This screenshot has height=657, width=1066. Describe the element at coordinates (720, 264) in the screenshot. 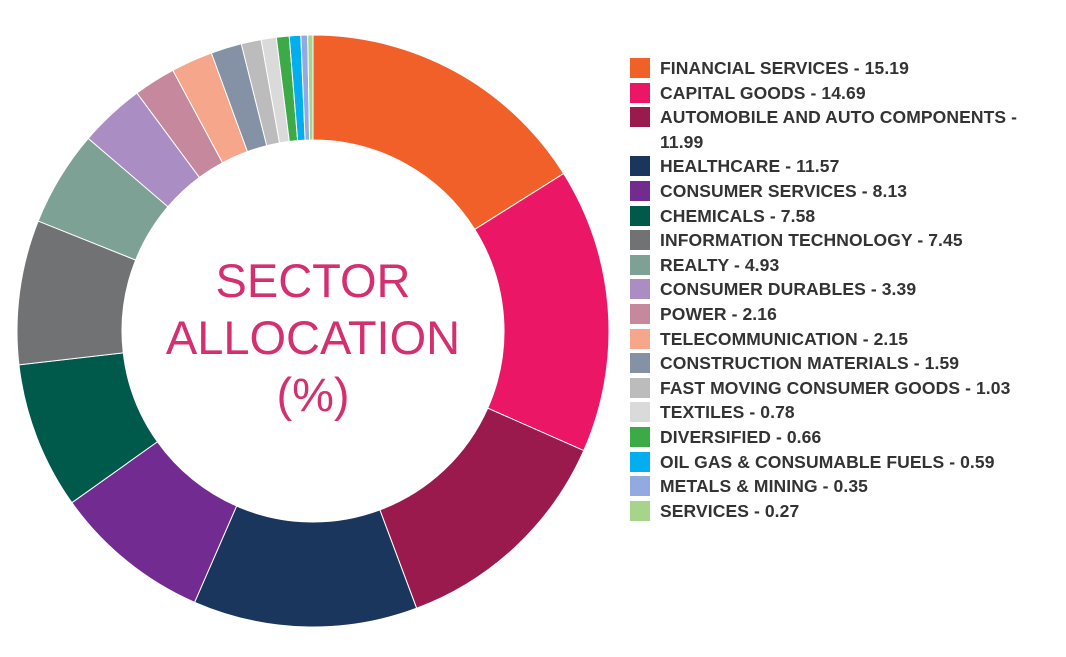

I see `legend-label: REALTY - 4.93` at that location.